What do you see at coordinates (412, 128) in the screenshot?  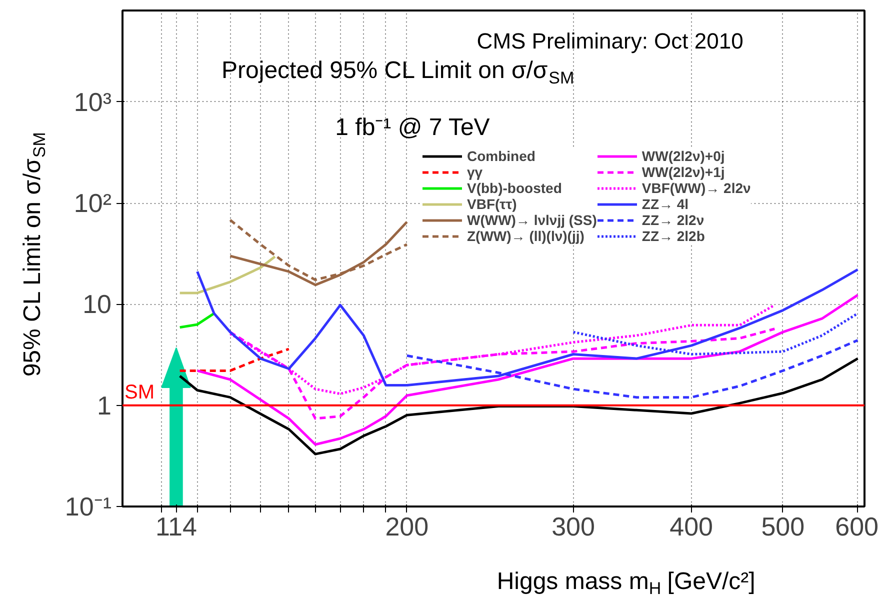 I see `annotation: 1 fb⁻¹ @ 7 TeV` at bounding box center [412, 128].